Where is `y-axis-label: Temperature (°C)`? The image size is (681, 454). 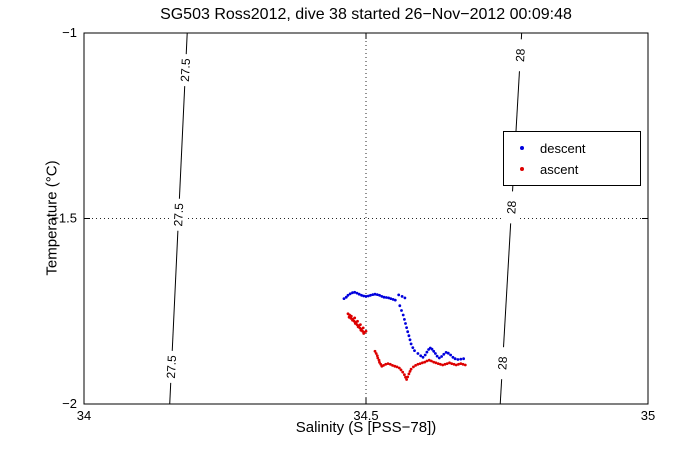 y-axis-label: Temperature (°C) is located at coordinates (52, 218).